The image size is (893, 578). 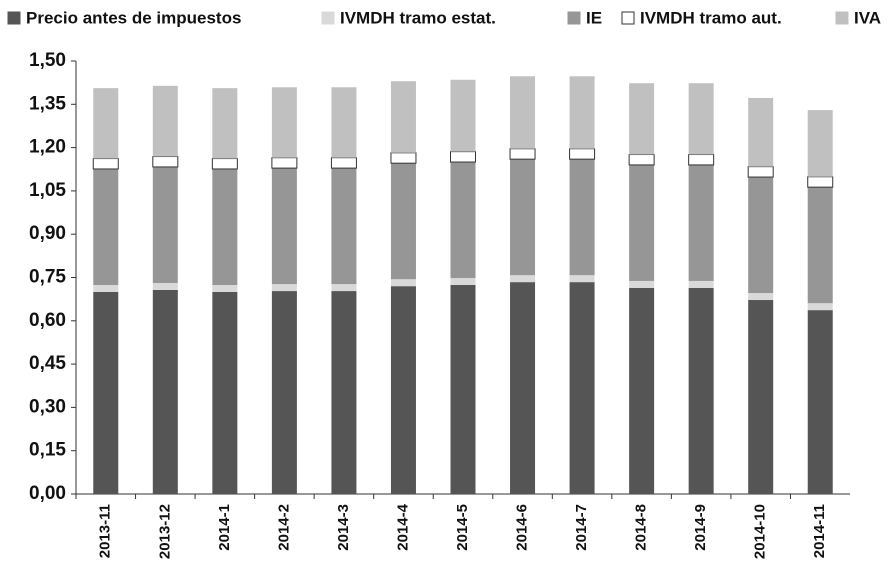 What do you see at coordinates (47, 493) in the screenshot?
I see `y-tick-label: 0,00` at bounding box center [47, 493].